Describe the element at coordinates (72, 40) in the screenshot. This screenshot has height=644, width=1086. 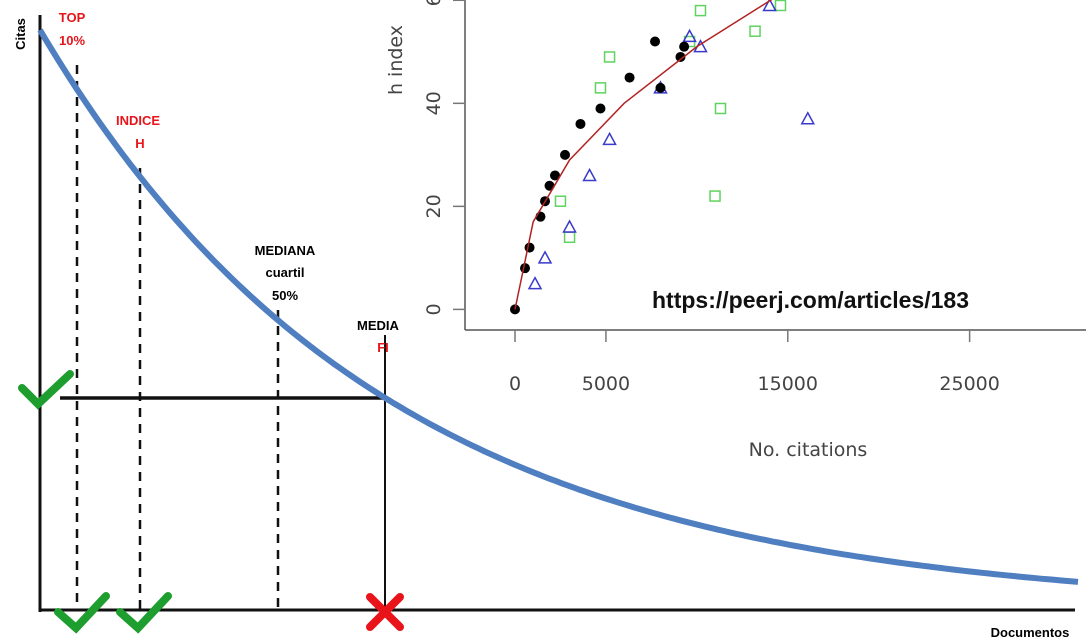
I see `label: 10%` at that location.